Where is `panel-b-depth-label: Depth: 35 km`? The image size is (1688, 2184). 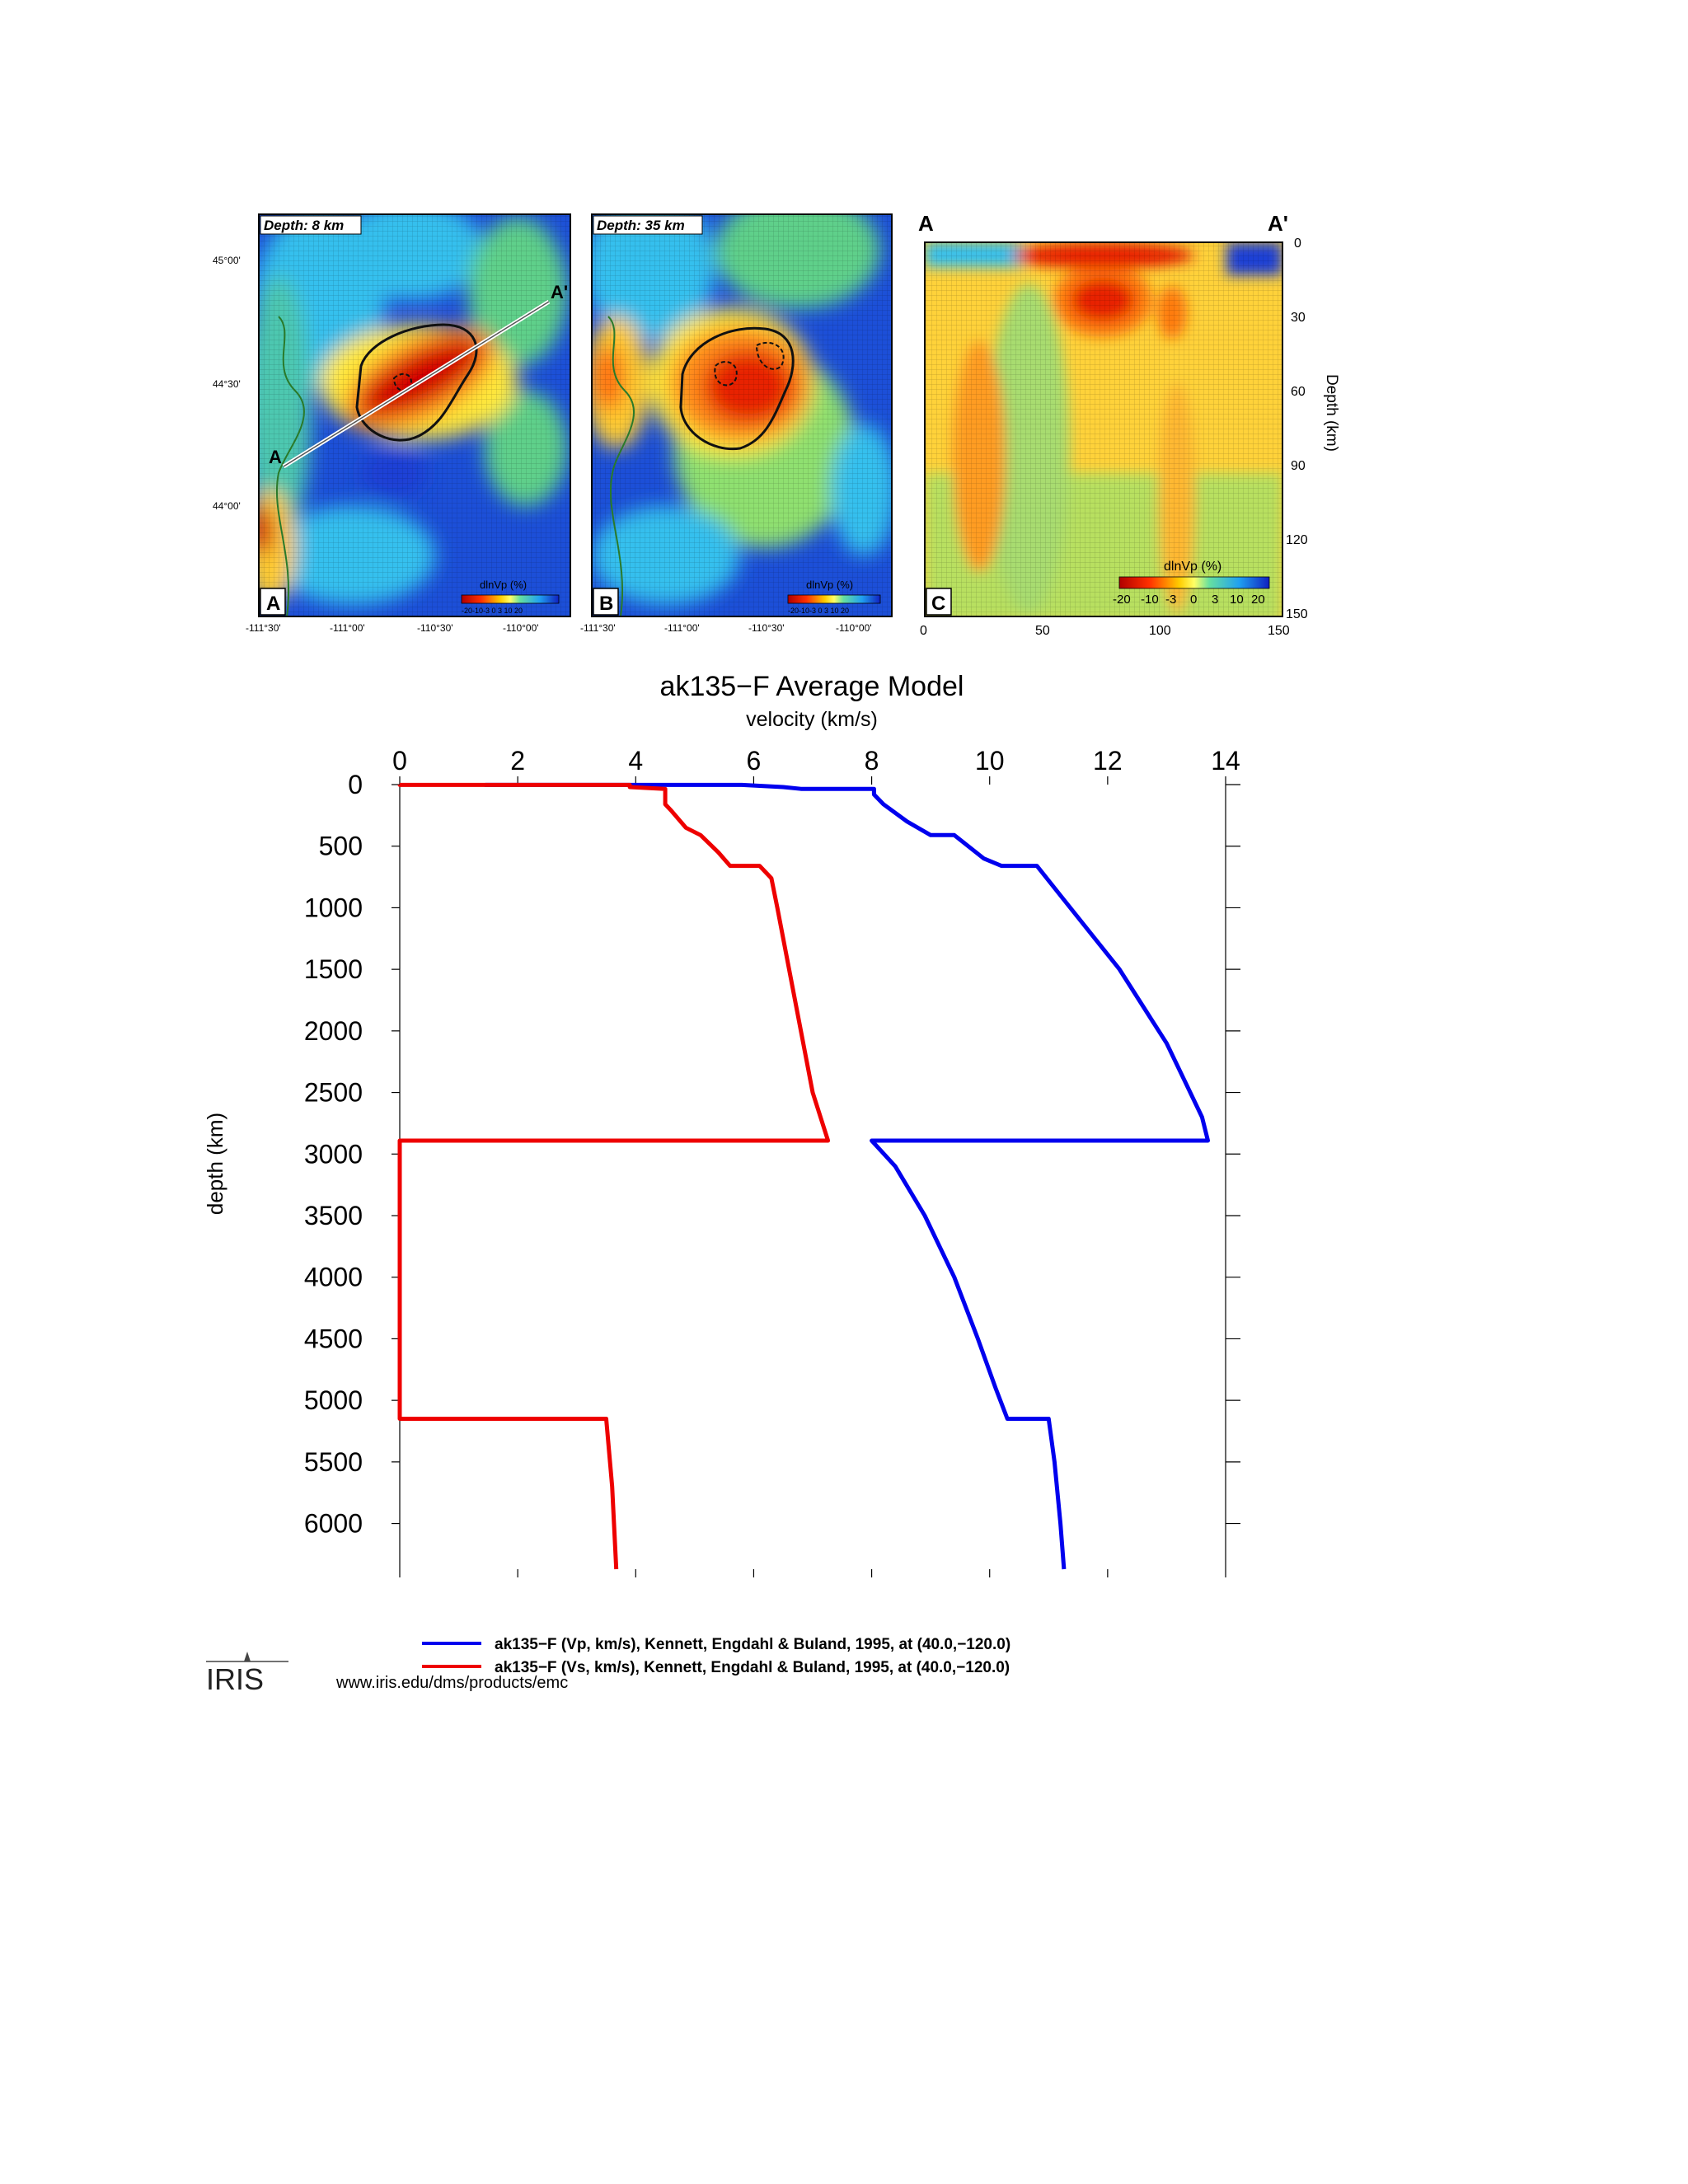 panel-b-depth-label: Depth: 35 km is located at coordinates (641, 225).